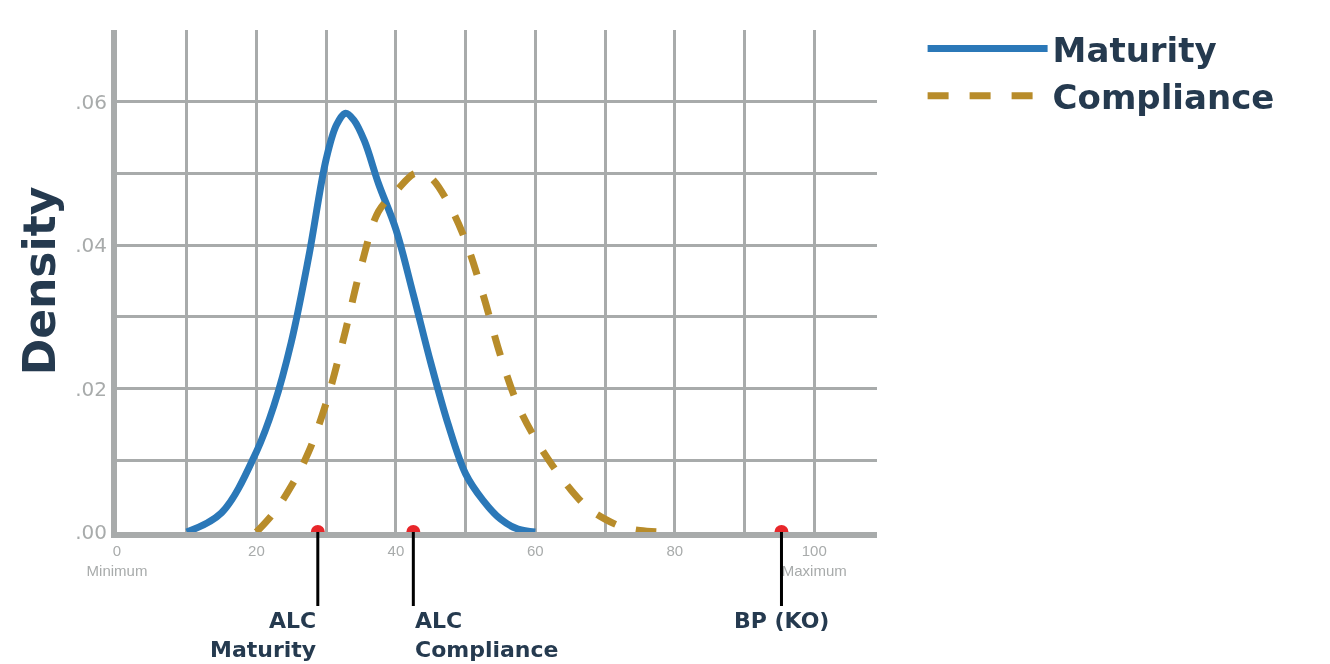 The width and height of the screenshot is (1330, 664). I want to click on x-tick-label: 20, so click(256, 550).